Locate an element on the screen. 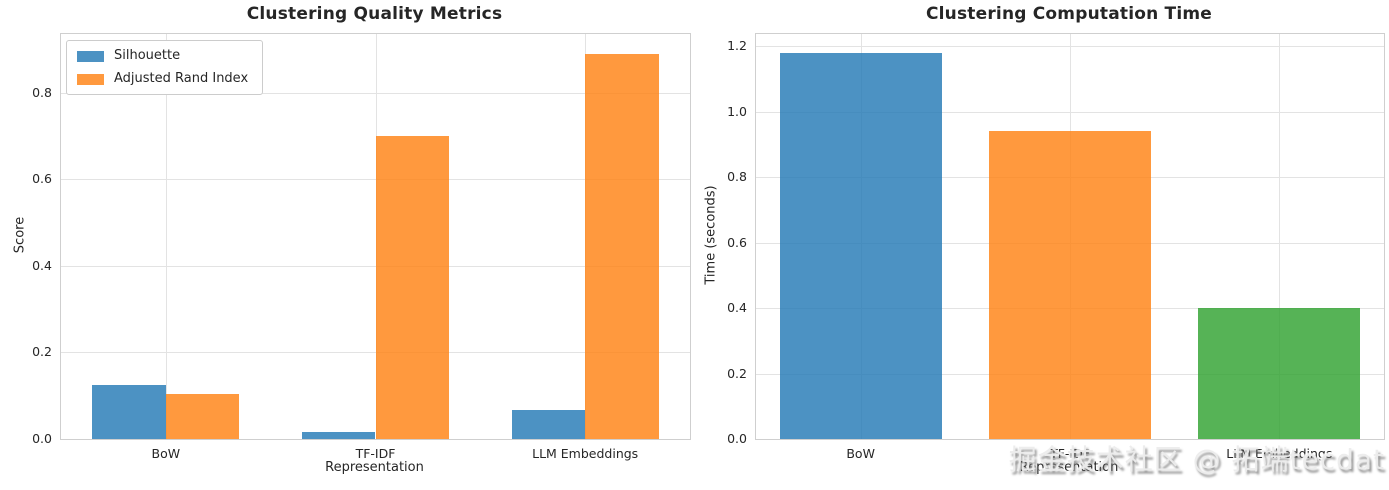 Image resolution: width=1389 pixels, height=490 pixels. legend-label: Silhouette is located at coordinates (147, 55).